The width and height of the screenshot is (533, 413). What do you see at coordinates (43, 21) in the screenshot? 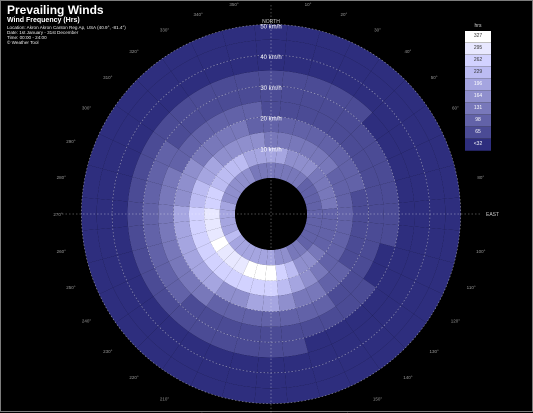
I see `chart-subtitle: Wind Frequency (Hrs)` at bounding box center [43, 21].